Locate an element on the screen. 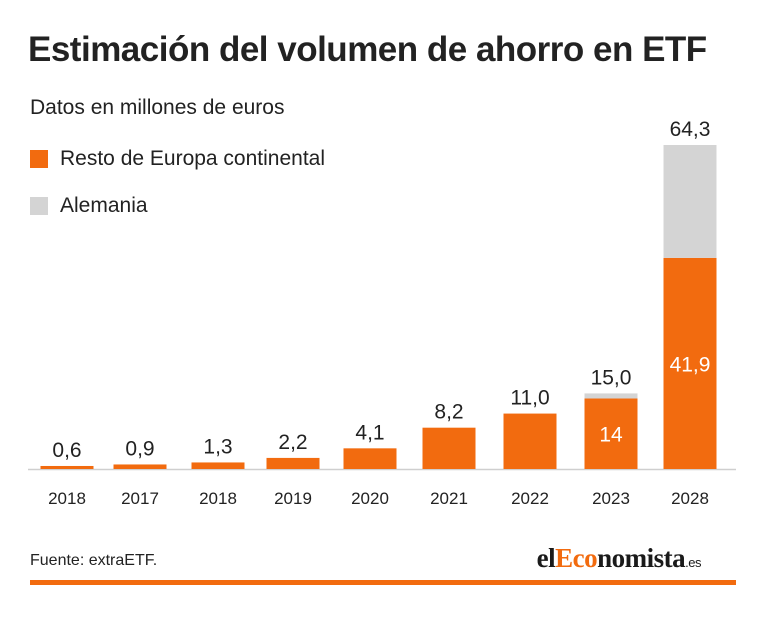 The width and height of the screenshot is (769, 625). legend-swatch-gray is located at coordinates (39, 206).